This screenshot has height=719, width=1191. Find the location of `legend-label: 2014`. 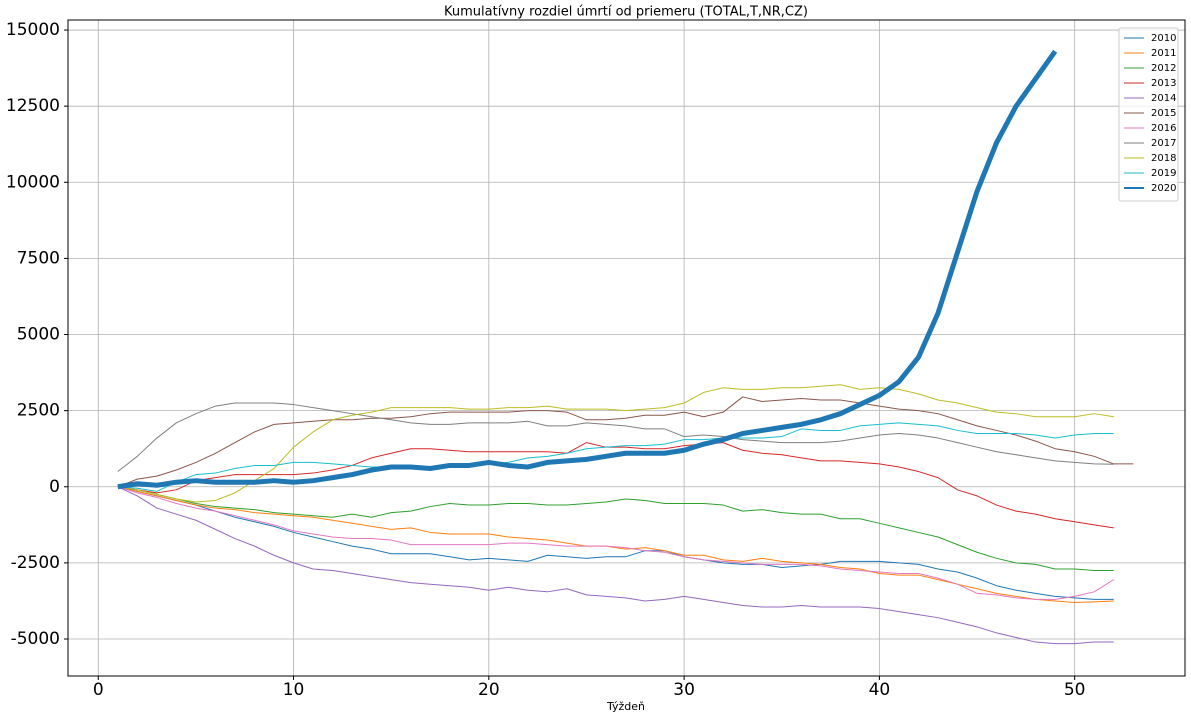

legend-label: 2014 is located at coordinates (1163, 98).